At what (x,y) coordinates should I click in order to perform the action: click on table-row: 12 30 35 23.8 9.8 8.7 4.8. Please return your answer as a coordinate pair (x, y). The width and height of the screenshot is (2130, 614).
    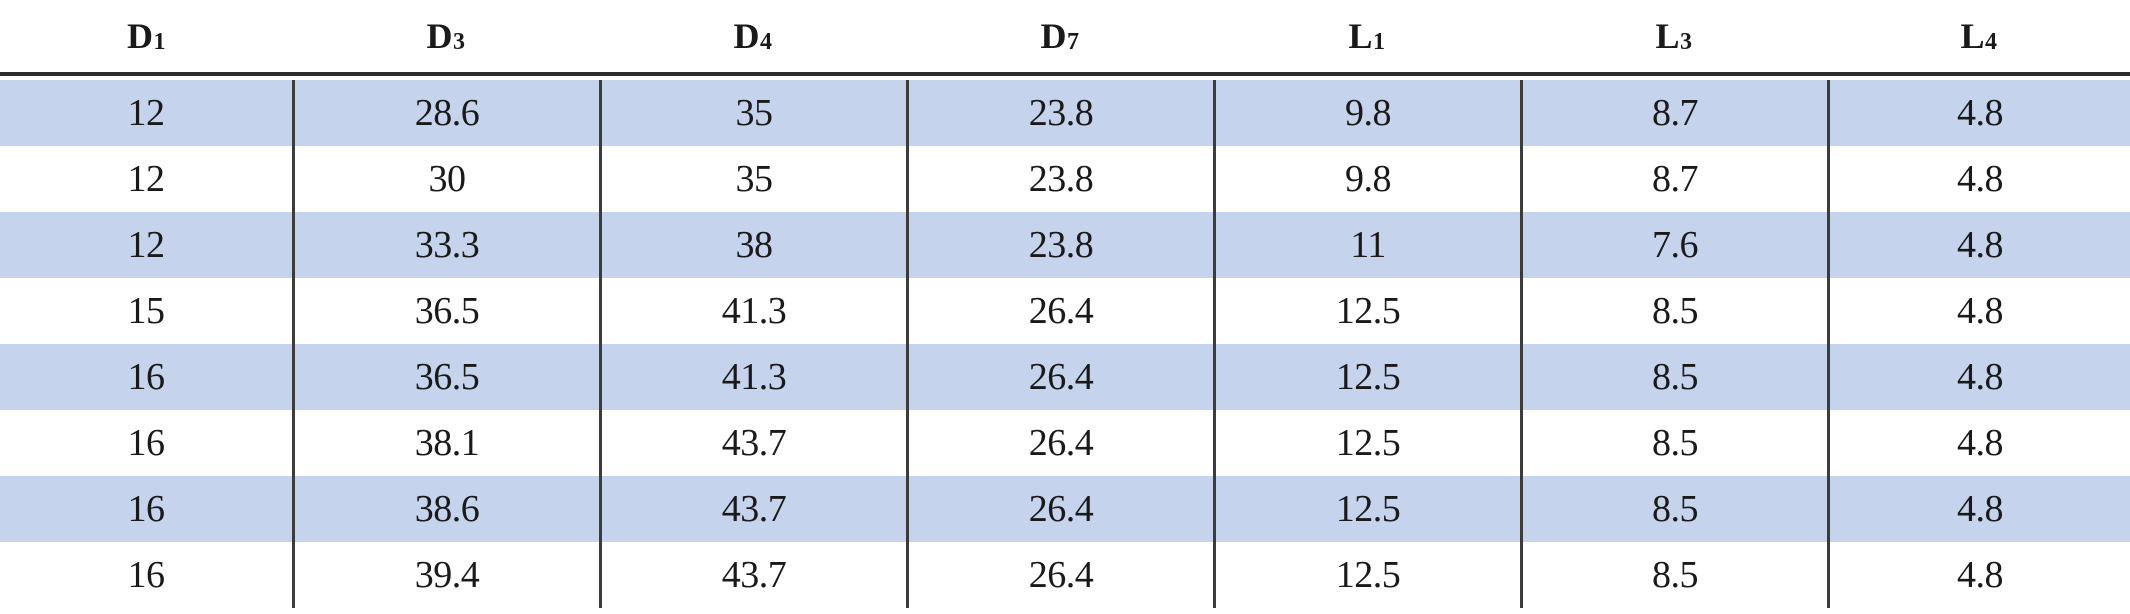
    Looking at the image, I should click on (1065, 179).